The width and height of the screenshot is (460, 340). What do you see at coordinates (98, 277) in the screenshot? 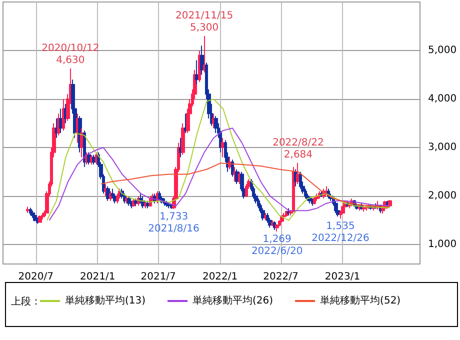
I see `x-tick-label: 2021/1` at bounding box center [98, 277].